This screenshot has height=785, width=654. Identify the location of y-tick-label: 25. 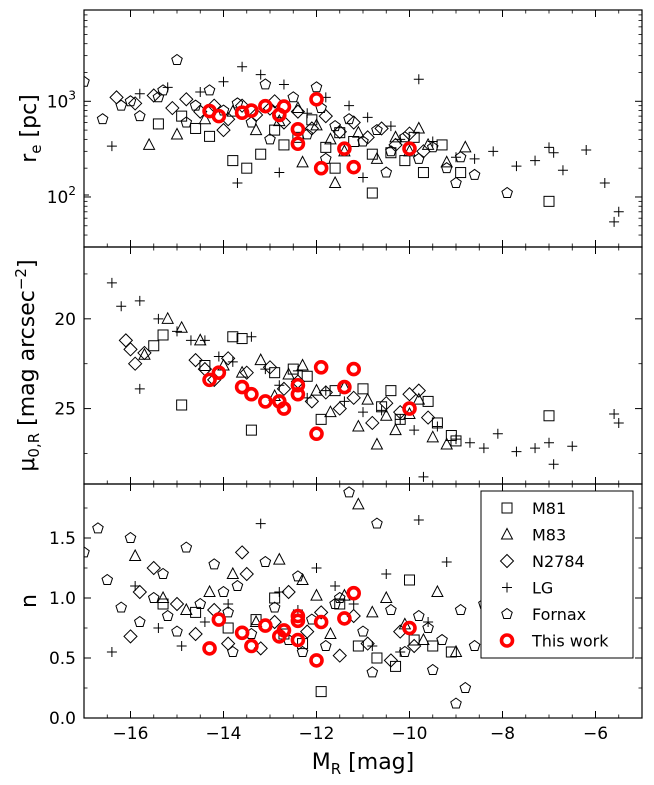
(65, 410).